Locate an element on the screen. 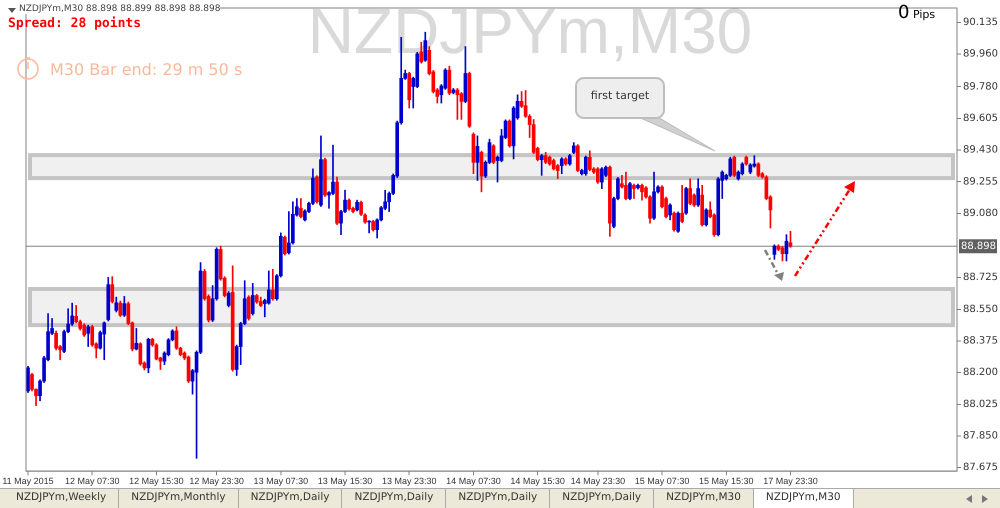 This screenshot has width=1000, height=508. annotation: Spread: 28 points is located at coordinates (75, 23).